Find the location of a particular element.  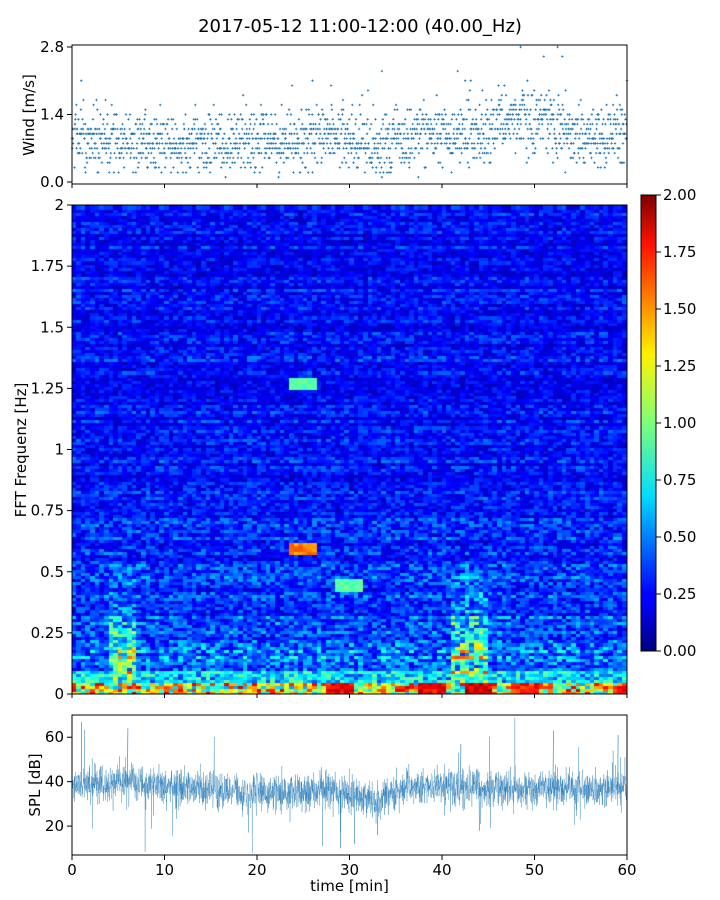

wind-y-ticks: 0.0 1.4 2.8 is located at coordinates (56, 114).